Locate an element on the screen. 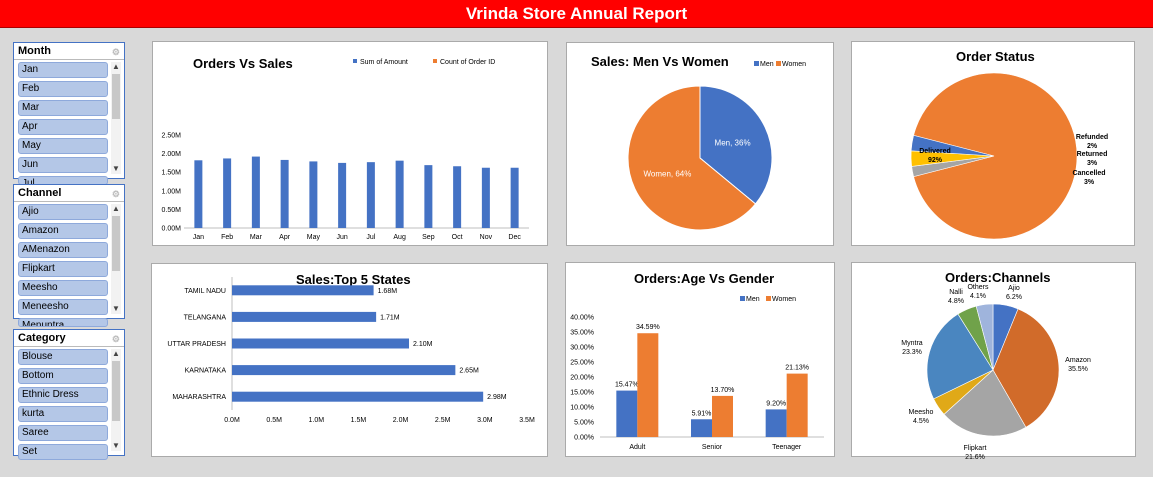 This screenshot has width=1153, height=477. data-label-name: Delivered is located at coordinates (935, 151).